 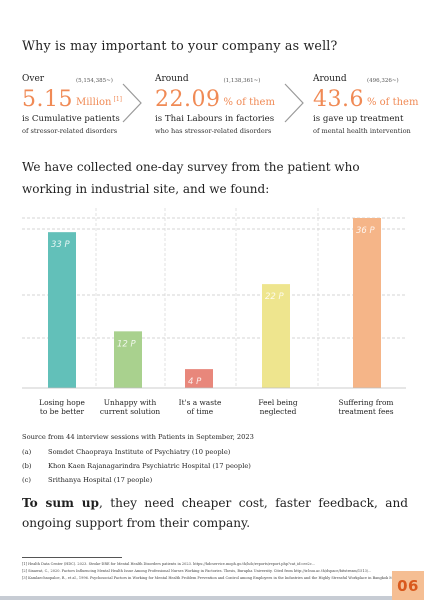 What do you see at coordinates (127, 344) in the screenshot?
I see `bar-value-label: 12 P` at bounding box center [127, 344].